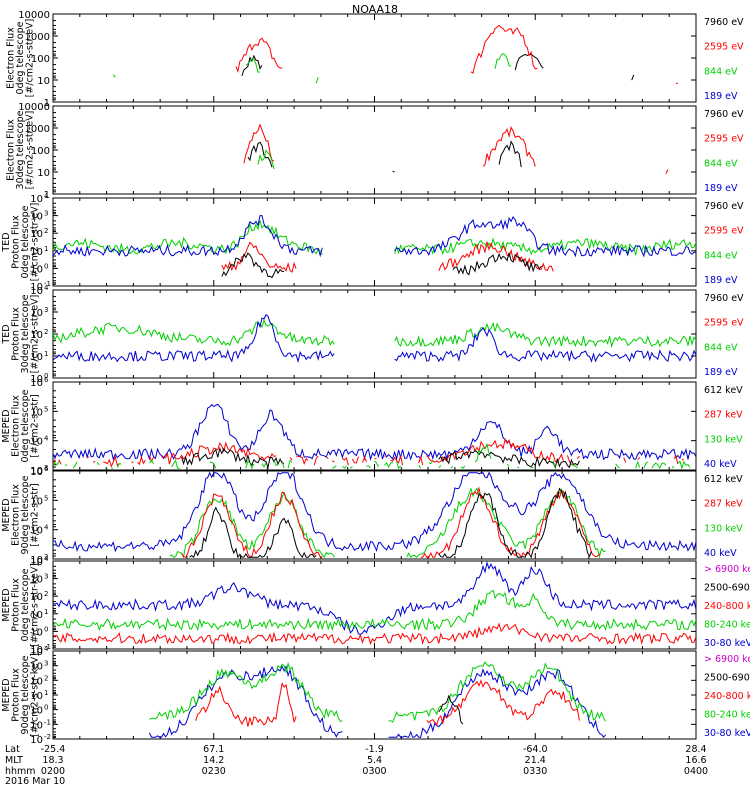 This screenshot has height=800, width=750. Describe the element at coordinates (25, 425) in the screenshot. I see `ylabel-line: 0deg telescope` at that location.